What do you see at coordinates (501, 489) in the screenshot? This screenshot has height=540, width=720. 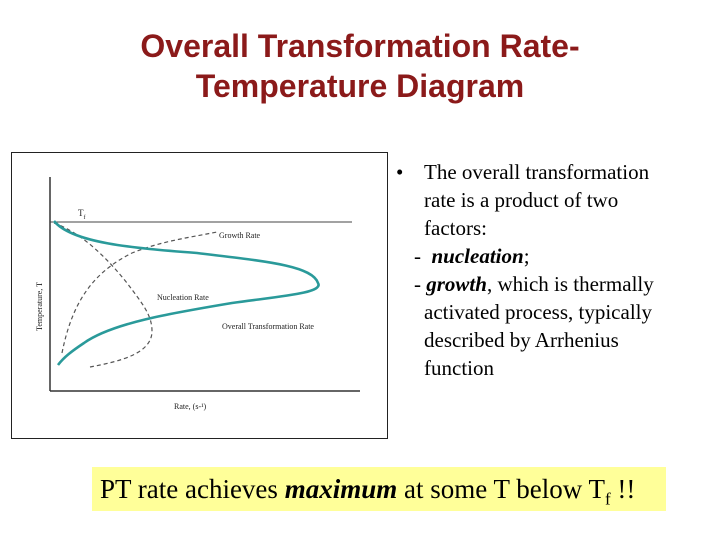 I see `callout-text-after: at some T below T` at bounding box center [501, 489].